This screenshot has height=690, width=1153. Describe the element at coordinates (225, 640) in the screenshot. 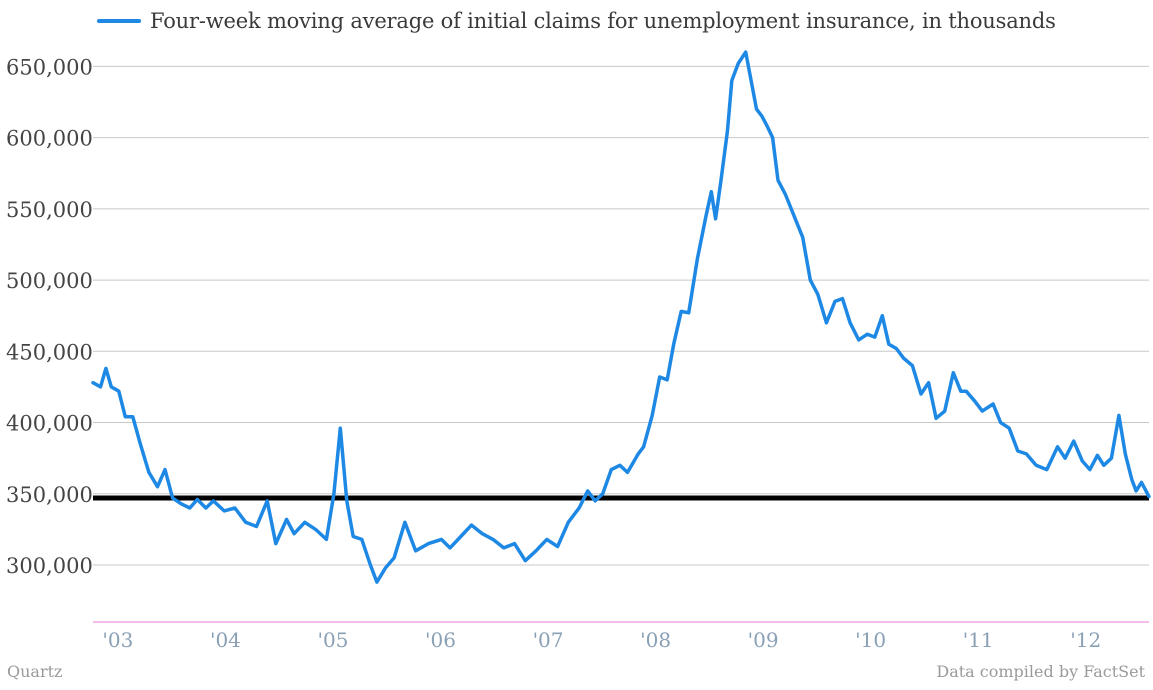

I see `x-tick-label: '04` at that location.